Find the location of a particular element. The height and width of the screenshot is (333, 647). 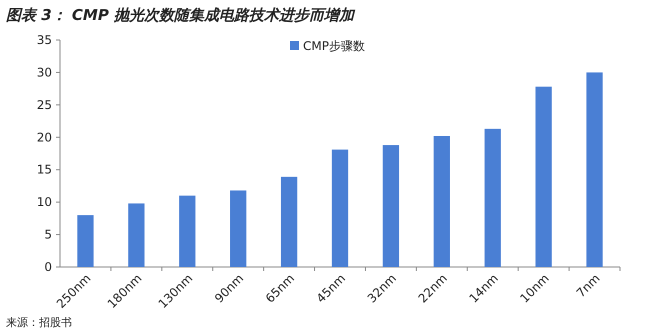

y-tick-label: 35 is located at coordinates (44, 40).